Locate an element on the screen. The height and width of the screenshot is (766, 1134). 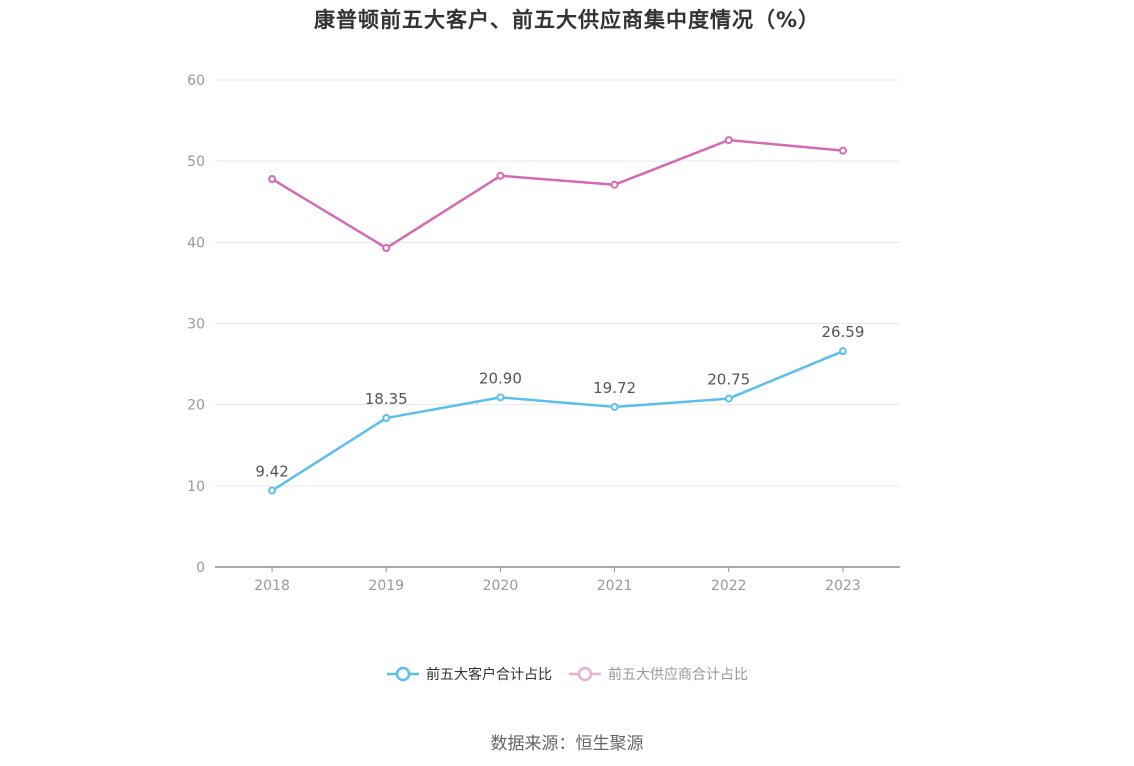
legend-item-suppliers: 前五大供应商合计占比 is located at coordinates (658, 674).